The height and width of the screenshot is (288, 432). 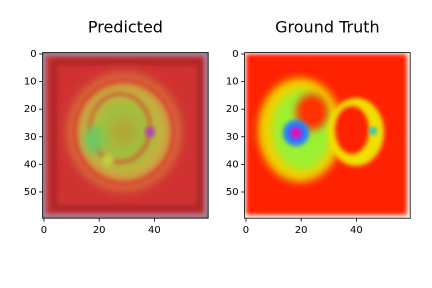 I want to click on panel-title: Ground Truth, so click(x=327, y=27).